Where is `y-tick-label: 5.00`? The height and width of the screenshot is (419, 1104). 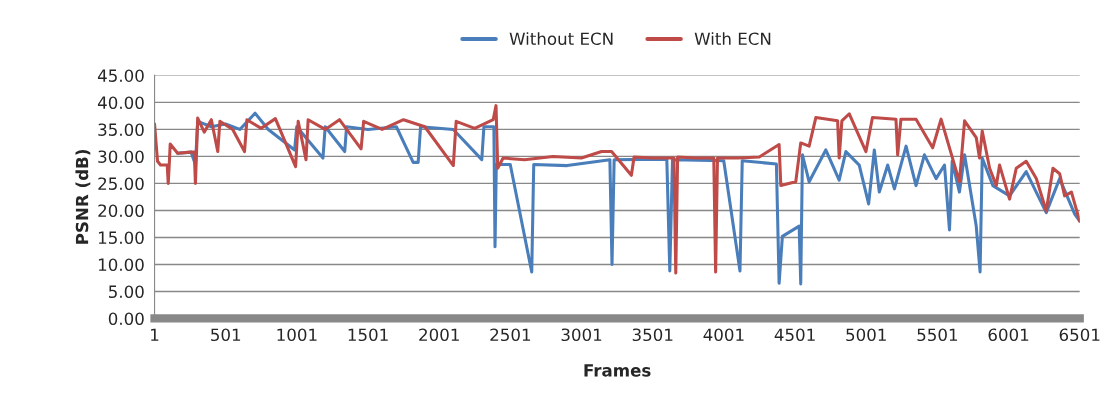
y-tick-label: 5.00 is located at coordinates (126, 292).